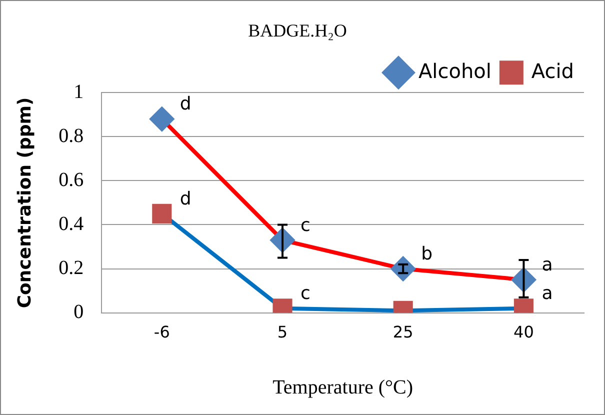 Image resolution: width=605 pixels, height=415 pixels. Describe the element at coordinates (455, 70) in the screenshot. I see `legend-label: Alcohol` at that location.